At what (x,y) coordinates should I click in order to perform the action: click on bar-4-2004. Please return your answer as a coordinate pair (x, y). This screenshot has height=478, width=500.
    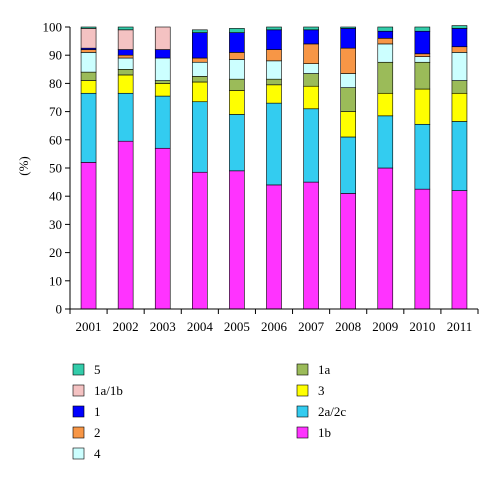
    Looking at the image, I should click on (200, 69).